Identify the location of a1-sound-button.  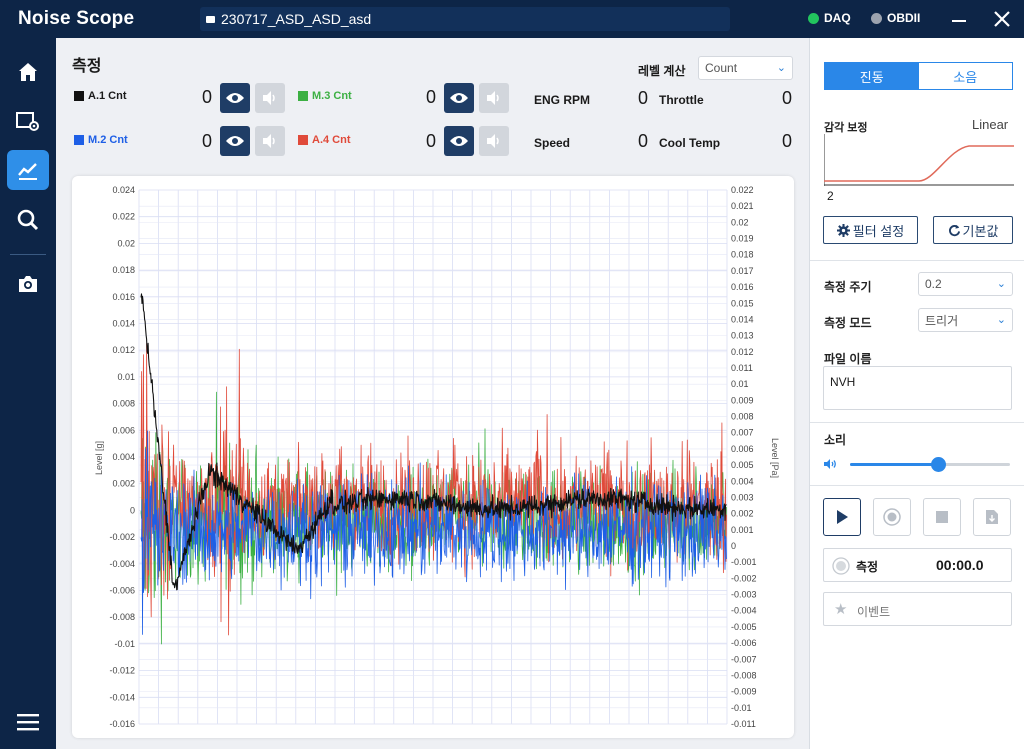
(270, 98).